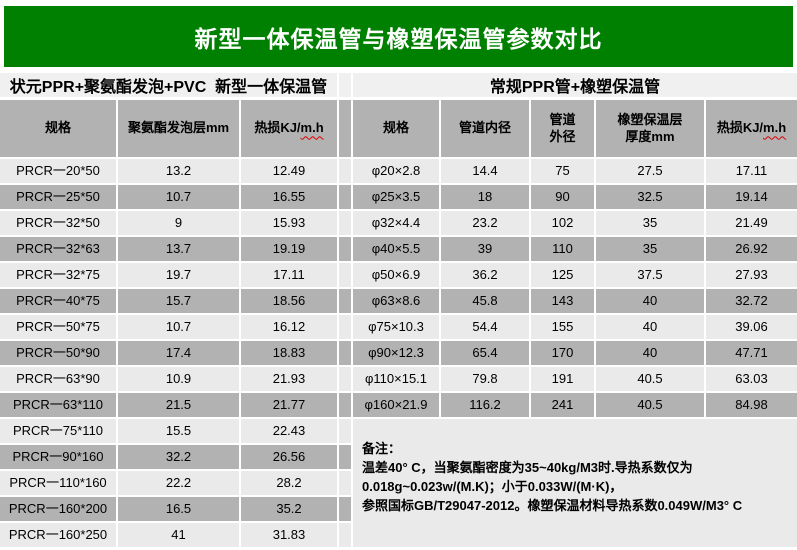  I want to click on table-cell: 47.71, so click(751, 353).